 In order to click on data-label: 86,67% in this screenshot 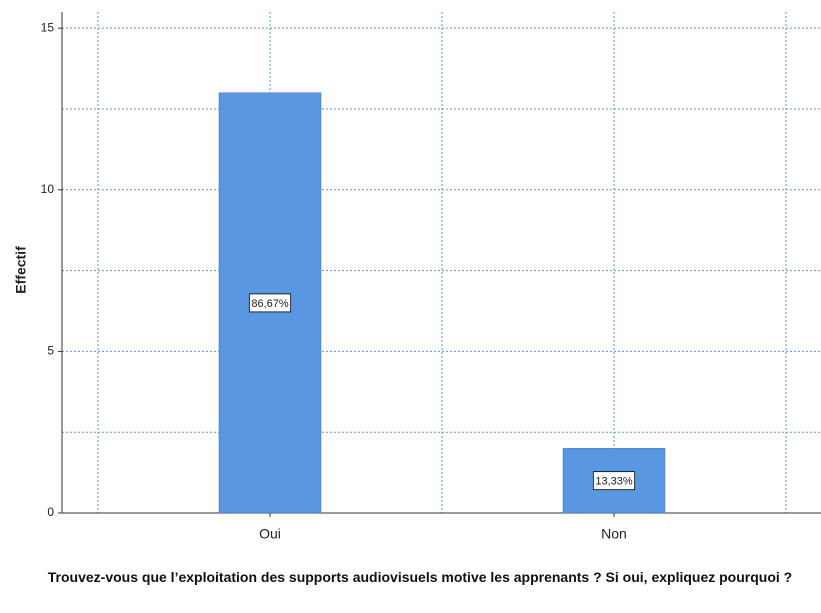, I will do `click(270, 304)`.